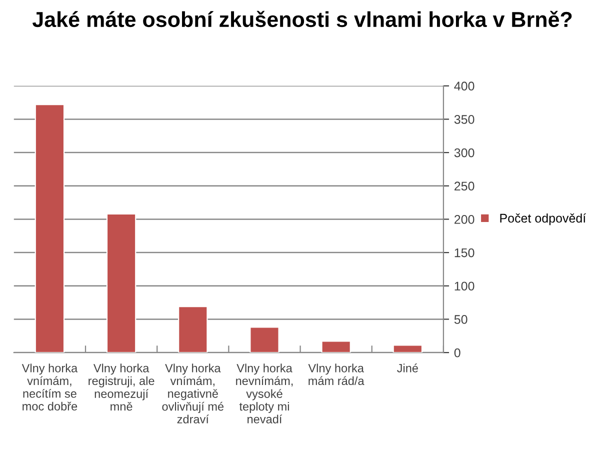  Describe the element at coordinates (543, 219) in the screenshot. I see `legend-label: Počet odpovědí` at that location.